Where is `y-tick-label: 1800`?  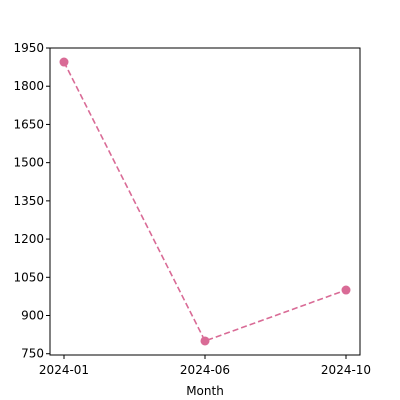 y-tick-label: 1800 is located at coordinates (28, 86).